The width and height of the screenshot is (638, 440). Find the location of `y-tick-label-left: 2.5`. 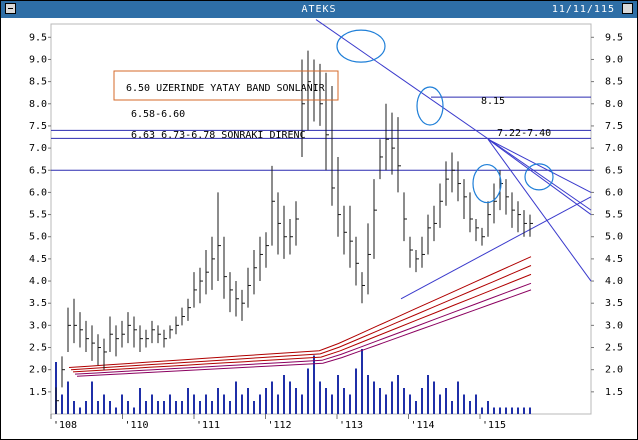

y-tick-label-left: 2.5 is located at coordinates (38, 348).